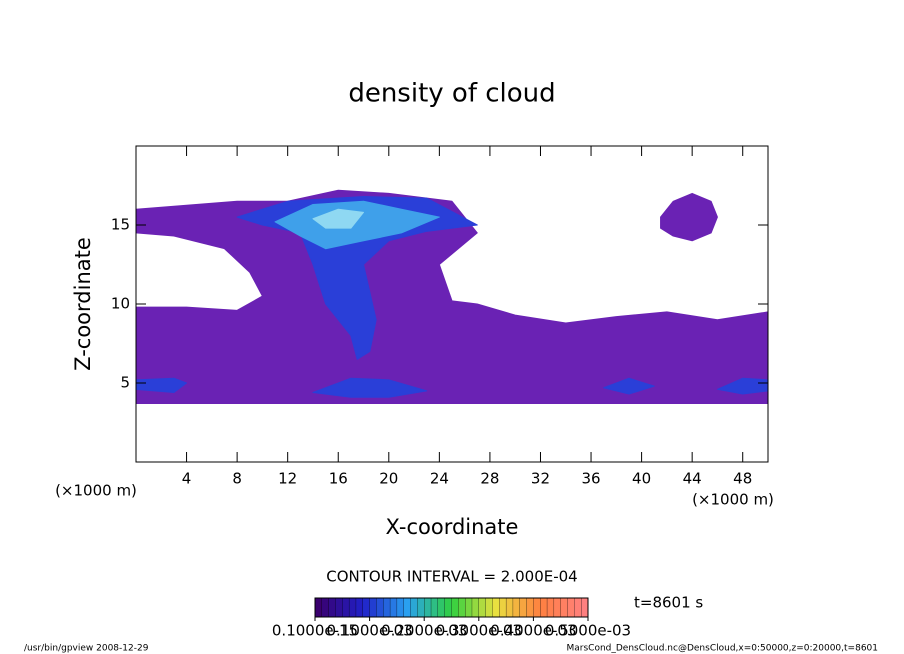  Describe the element at coordinates (733, 500) in the screenshot. I see `x-unit: (×1000 m)` at that location.